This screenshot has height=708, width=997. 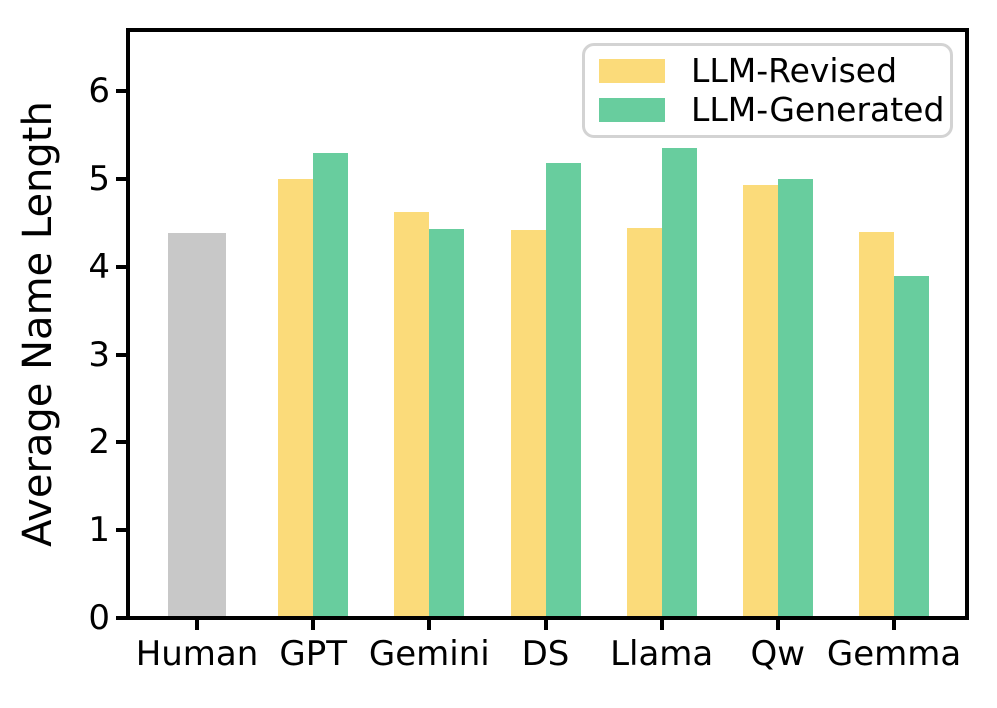 What do you see at coordinates (447, 422) in the screenshot?
I see `bar-llm-generated-gemini` at bounding box center [447, 422].